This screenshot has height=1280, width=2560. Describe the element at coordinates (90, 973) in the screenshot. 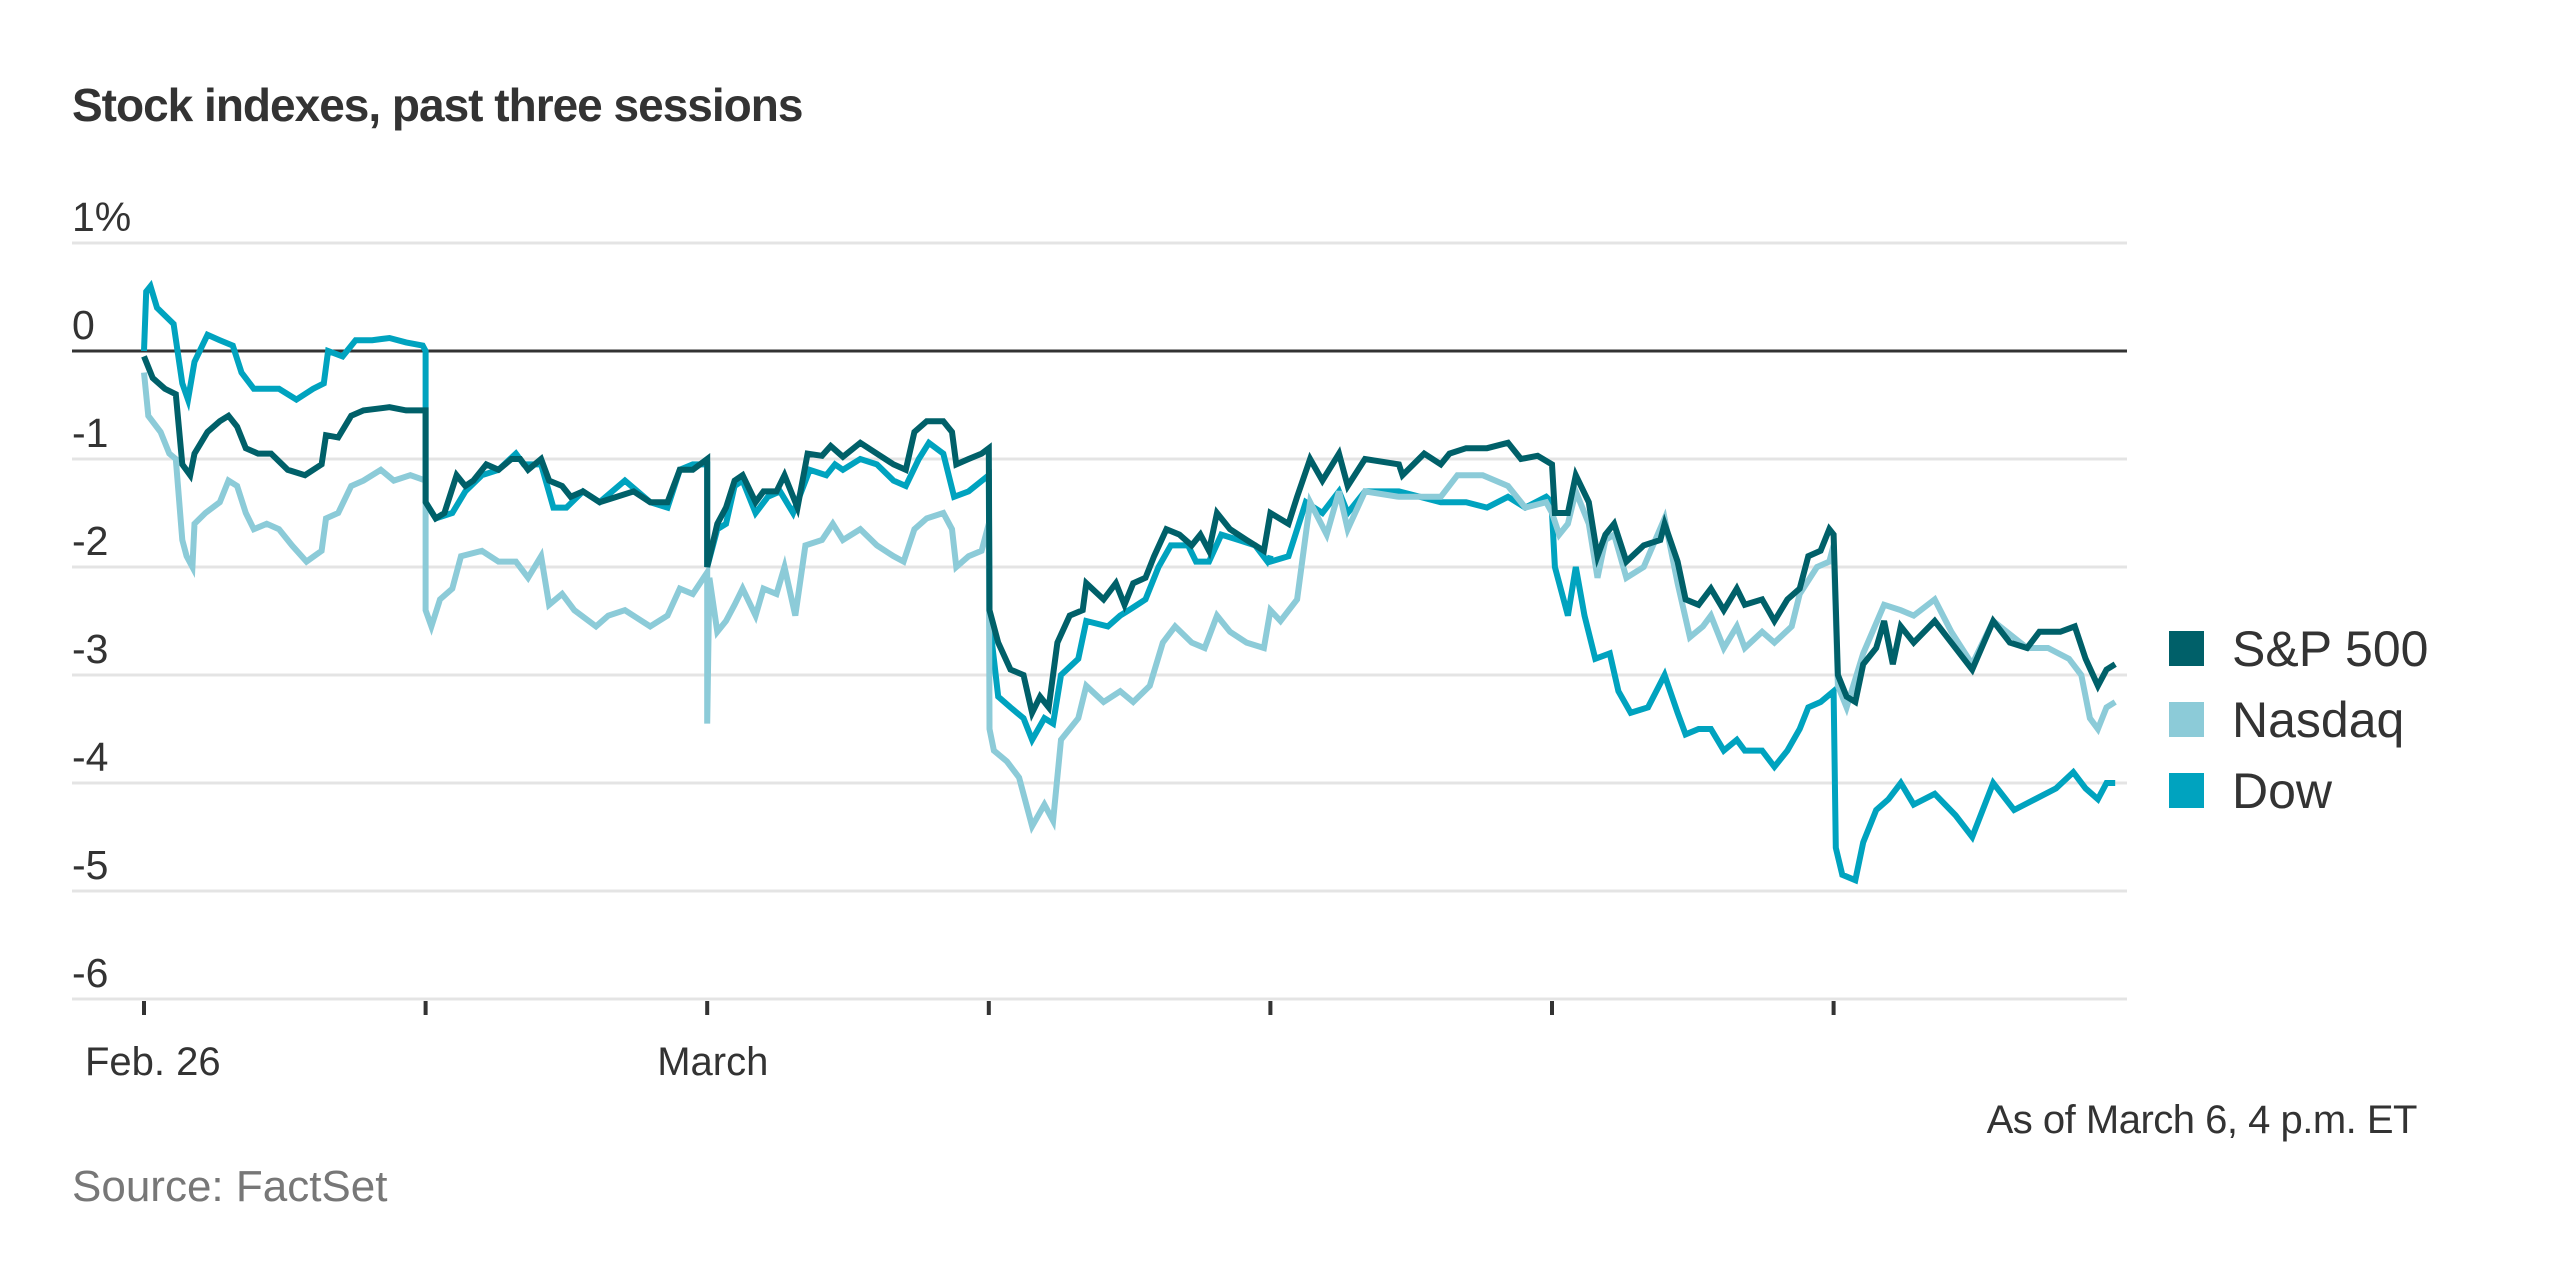

I see `y-tick-label: -6` at that location.